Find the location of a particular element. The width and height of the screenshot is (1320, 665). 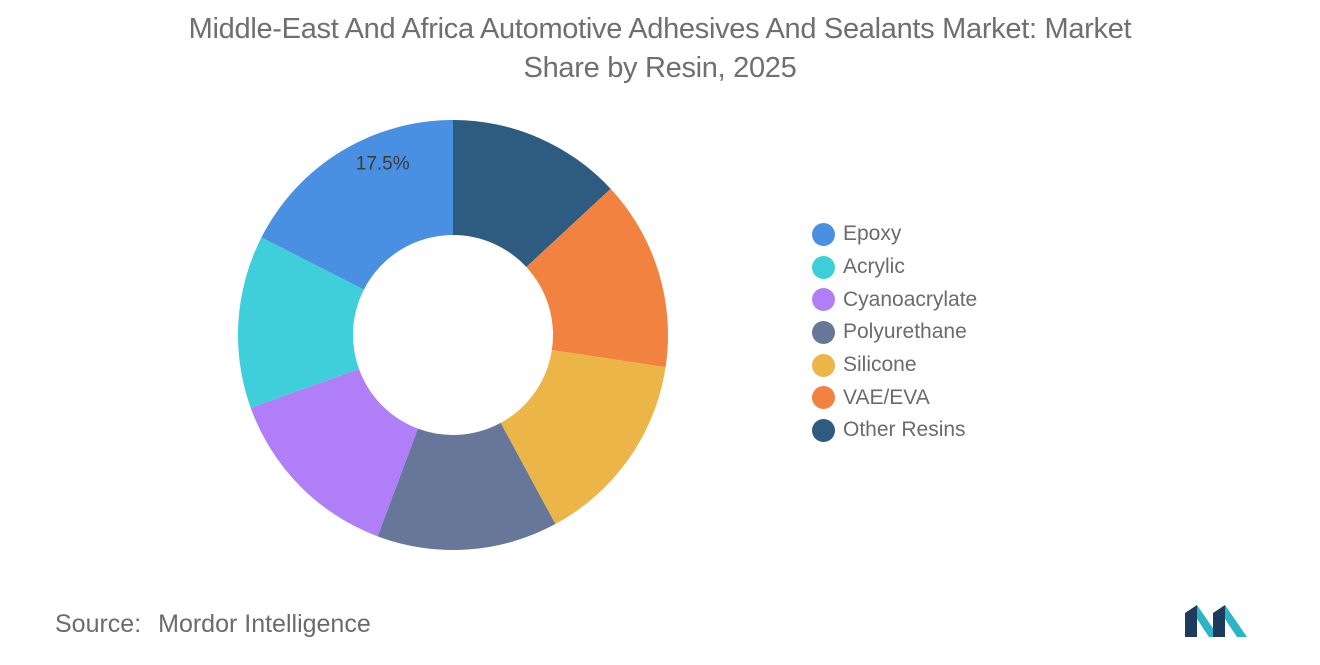

donut-slice-vae-eva is located at coordinates (597, 278).